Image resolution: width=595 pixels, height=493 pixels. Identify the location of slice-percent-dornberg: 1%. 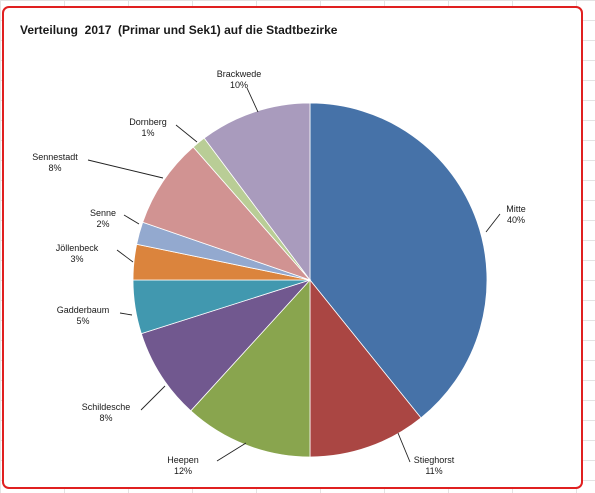
(147, 133).